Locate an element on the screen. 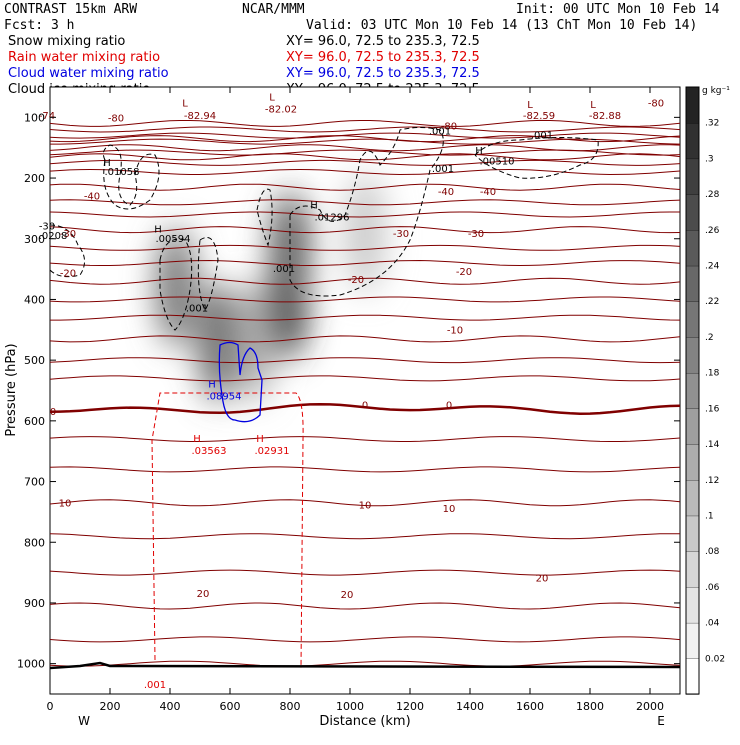 Image resolution: width=740 pixels, height=745 pixels. y-tick-label: 400 is located at coordinates (34, 299).